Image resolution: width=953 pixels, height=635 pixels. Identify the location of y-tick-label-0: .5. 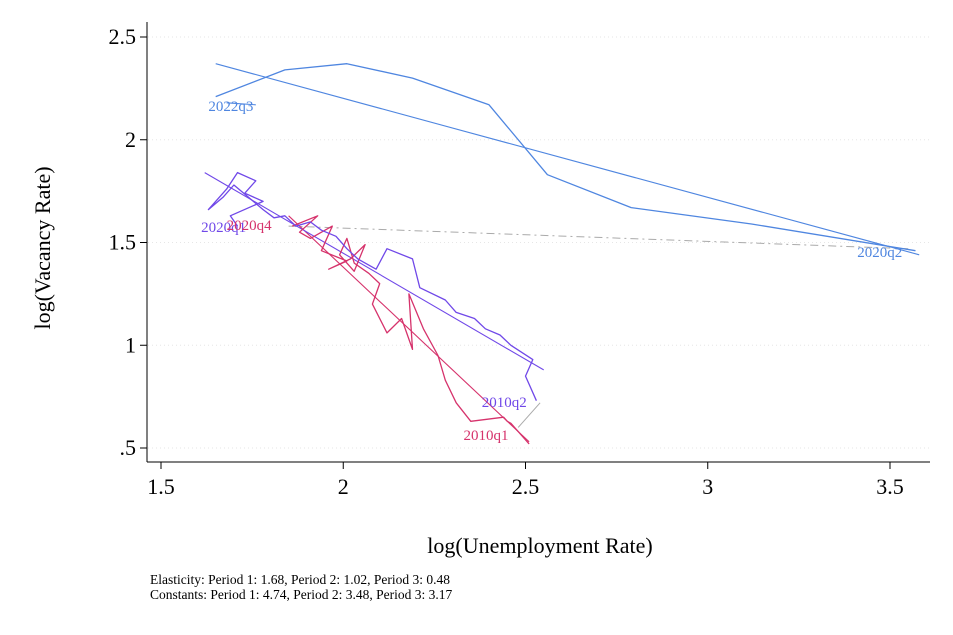
(128, 447).